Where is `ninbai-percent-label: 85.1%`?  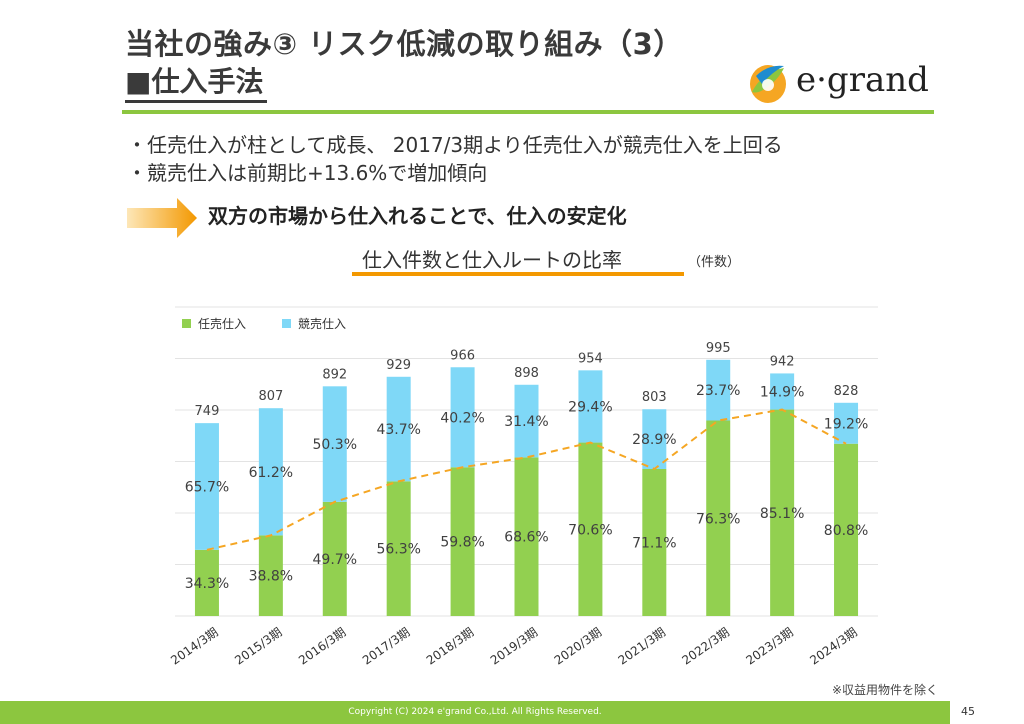
ninbai-percent-label: 85.1% is located at coordinates (782, 514).